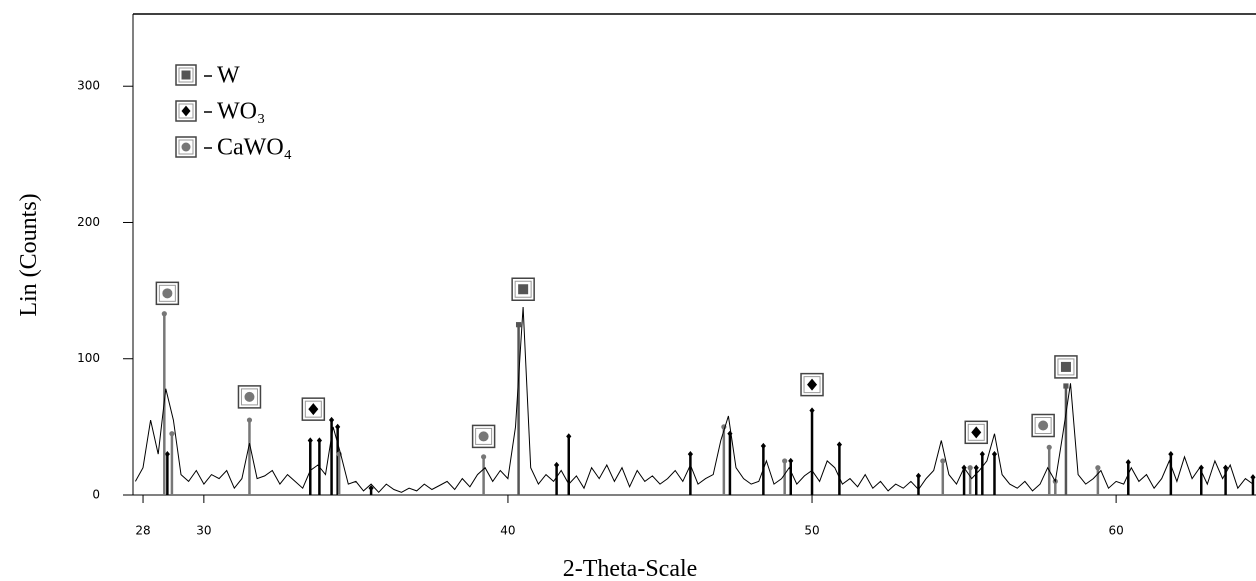 The height and width of the screenshot is (581, 1256). What do you see at coordinates (507, 531) in the screenshot?
I see `x-tick-label: 40` at bounding box center [507, 531].